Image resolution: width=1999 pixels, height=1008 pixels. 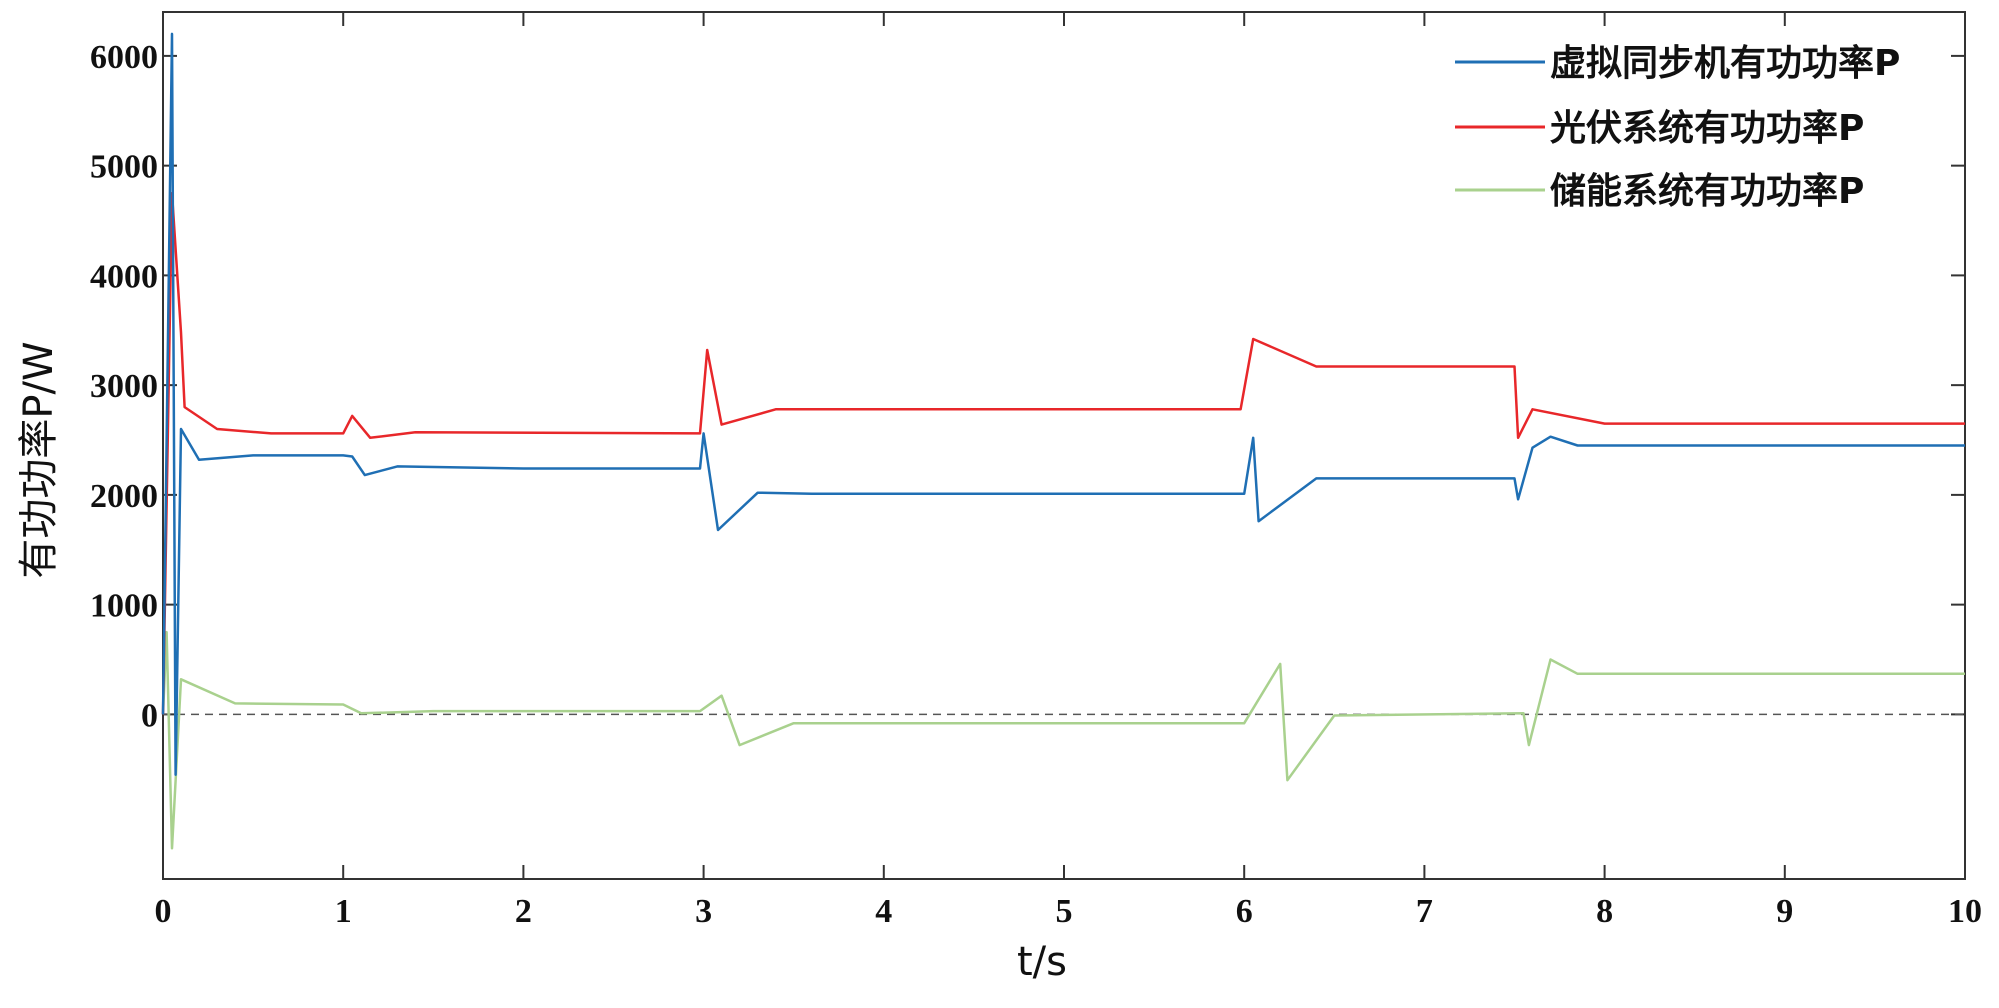 I want to click on legend: 虚拟同步机有功功率P 光伏系统有功功率P 储能系统有功功率P, so click(x=1677, y=127).